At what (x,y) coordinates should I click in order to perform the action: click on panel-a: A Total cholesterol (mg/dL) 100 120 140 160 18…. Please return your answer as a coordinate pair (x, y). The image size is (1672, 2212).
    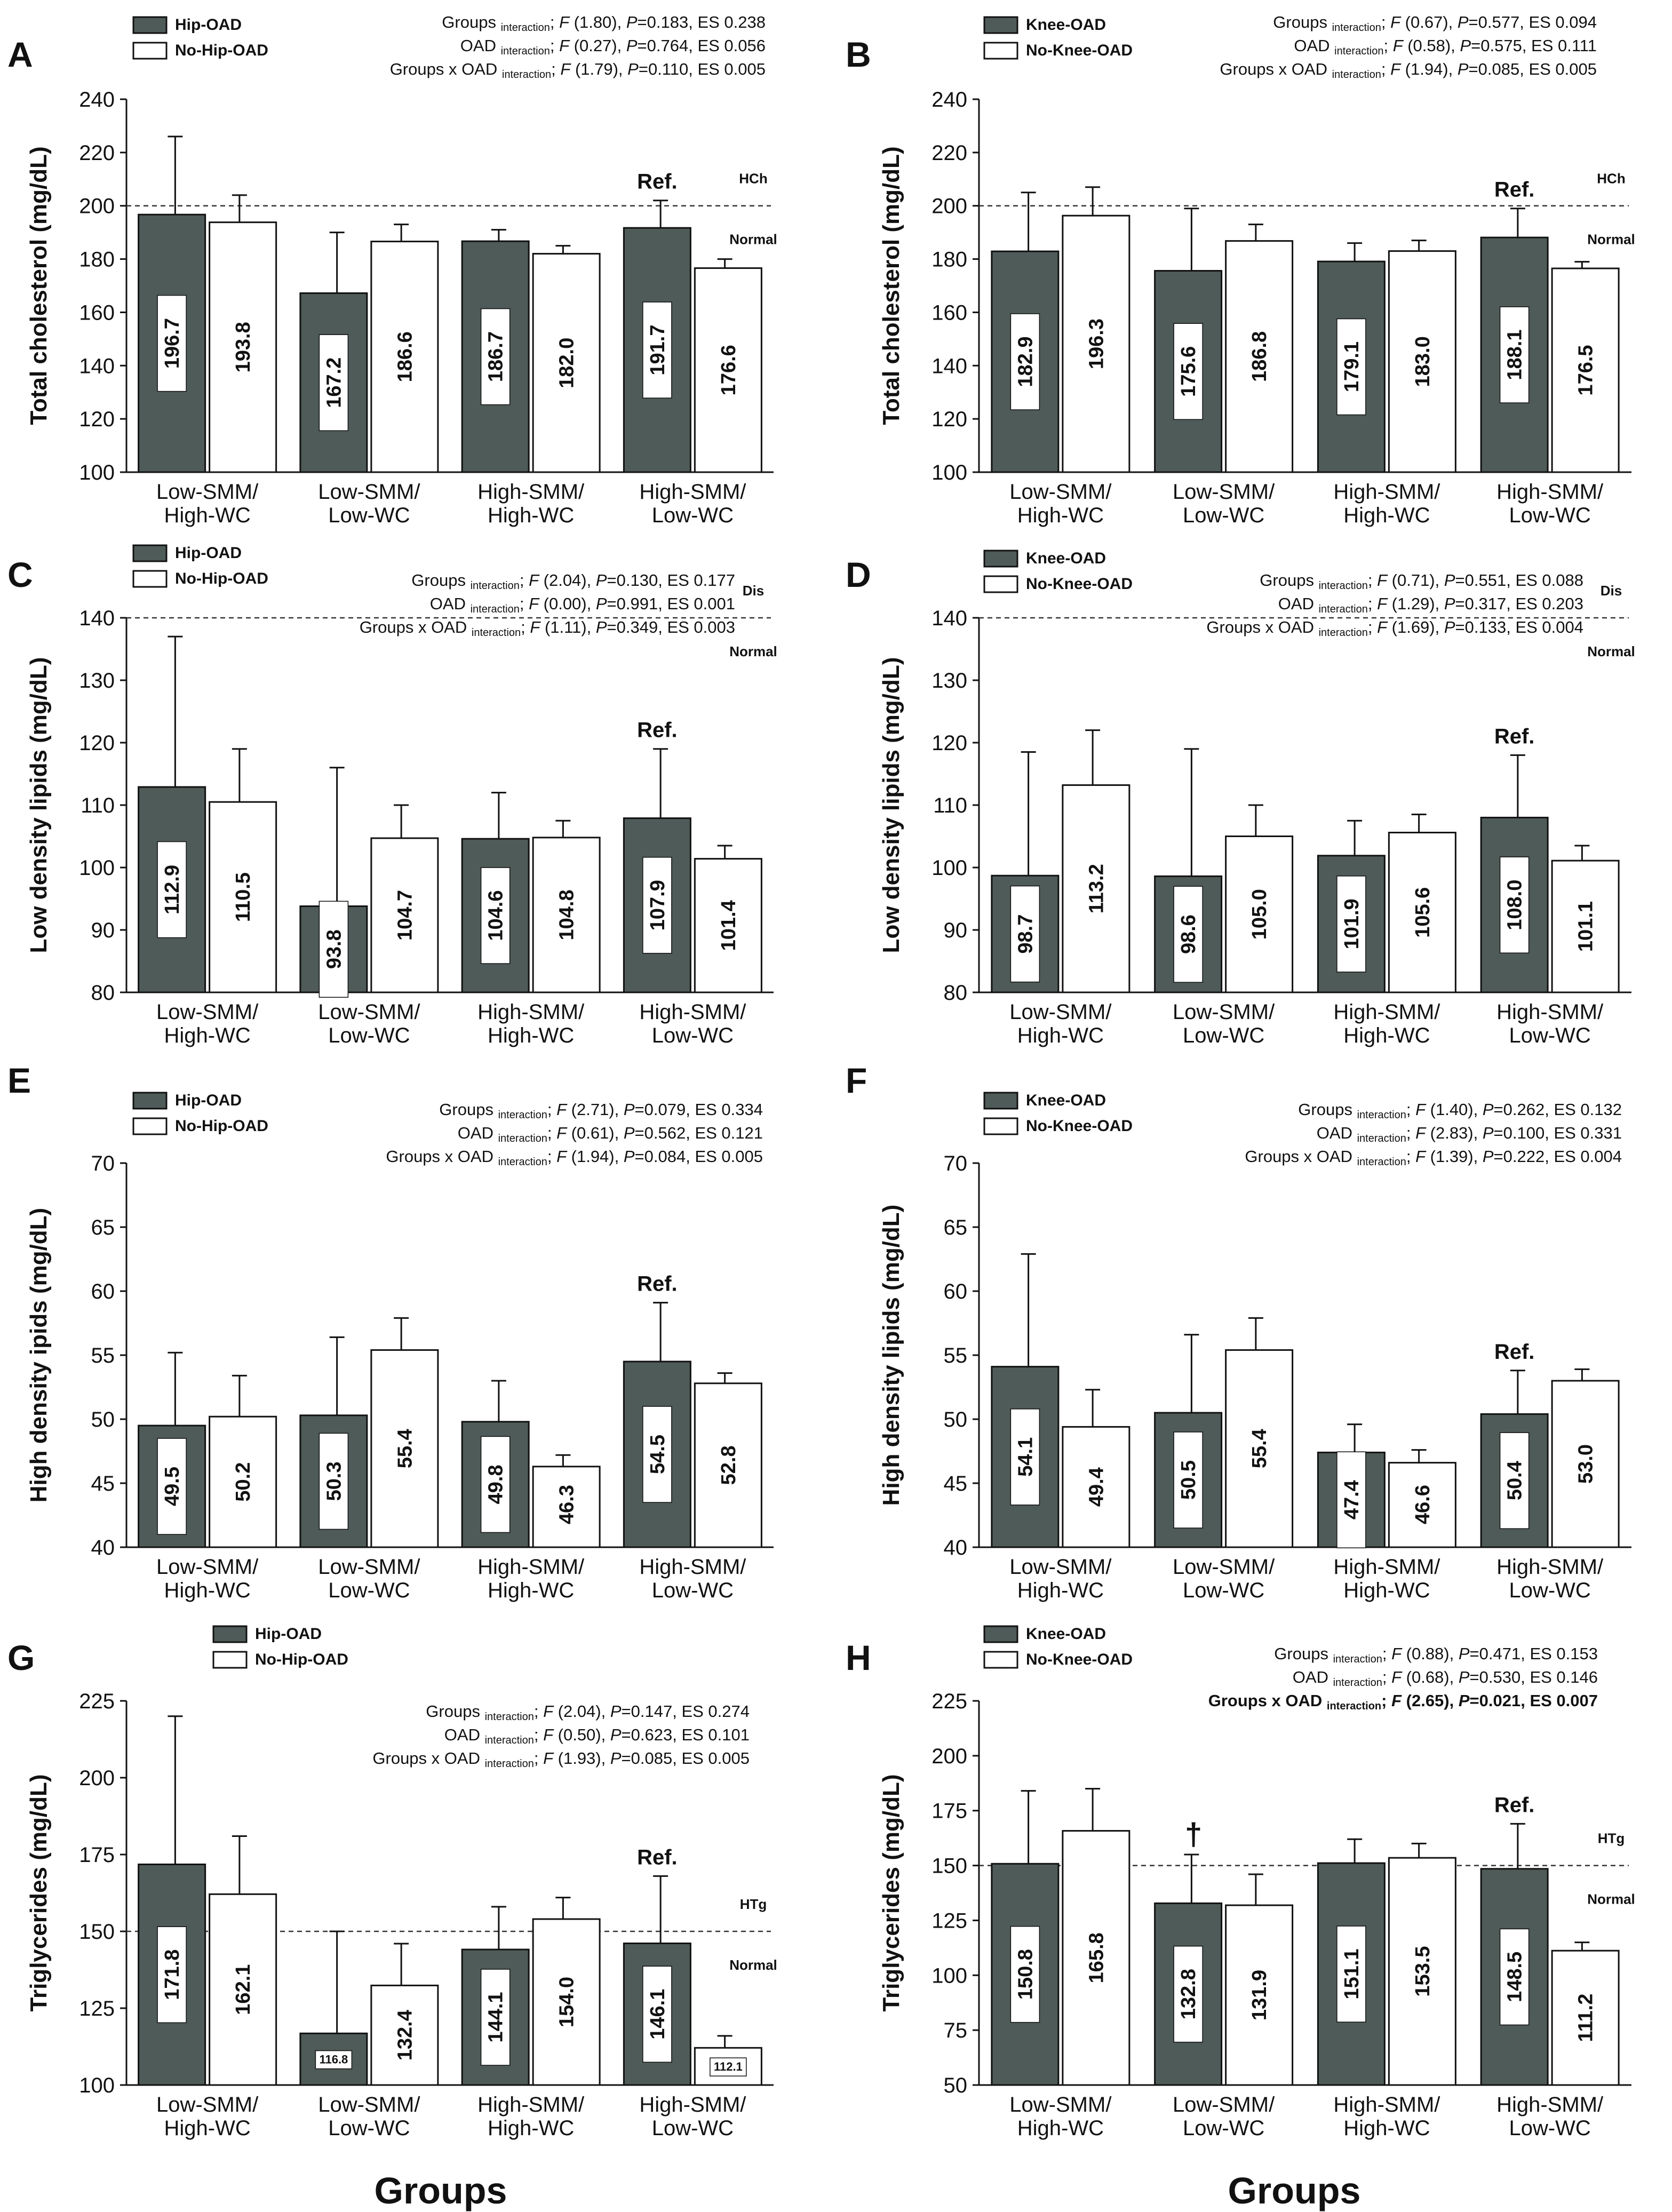
    Looking at the image, I should click on (392, 270).